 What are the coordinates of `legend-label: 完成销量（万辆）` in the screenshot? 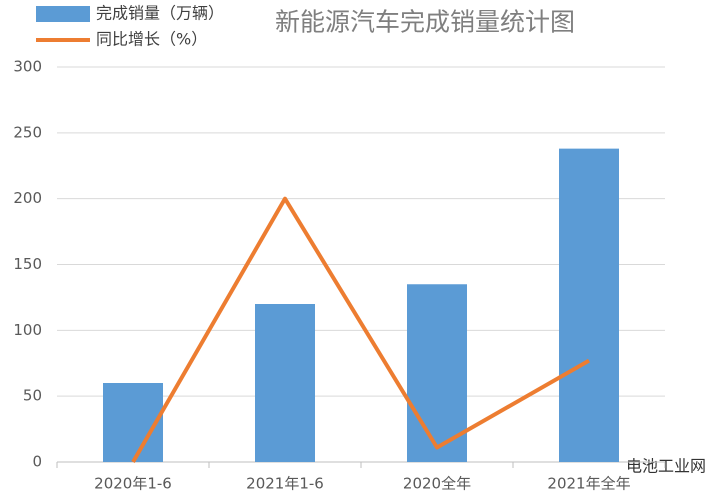 It's located at (160, 13).